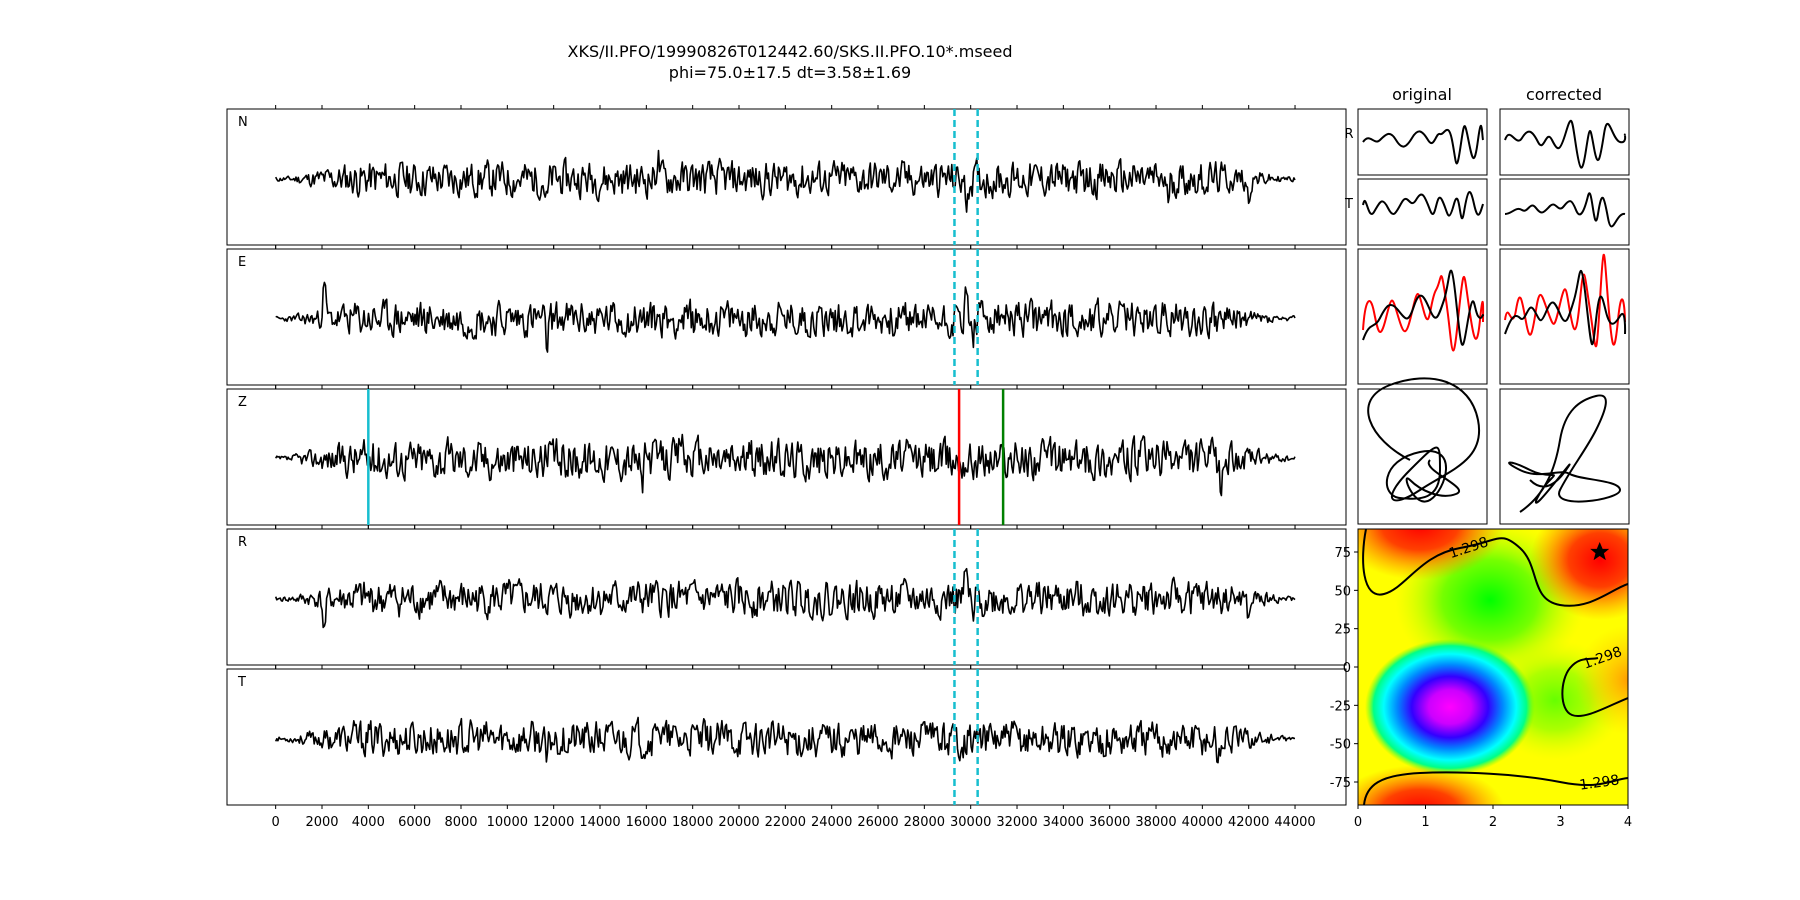 The width and height of the screenshot is (1800, 900). Describe the element at coordinates (321, 822) in the screenshot. I see `x-tick-label: 2000` at that location.